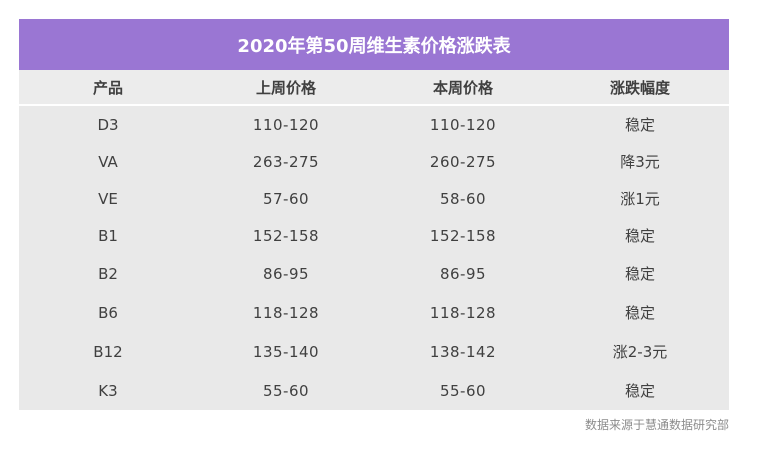  I want to click on table-title: 2020年第50周维生素价格涨跌表, so click(374, 44).